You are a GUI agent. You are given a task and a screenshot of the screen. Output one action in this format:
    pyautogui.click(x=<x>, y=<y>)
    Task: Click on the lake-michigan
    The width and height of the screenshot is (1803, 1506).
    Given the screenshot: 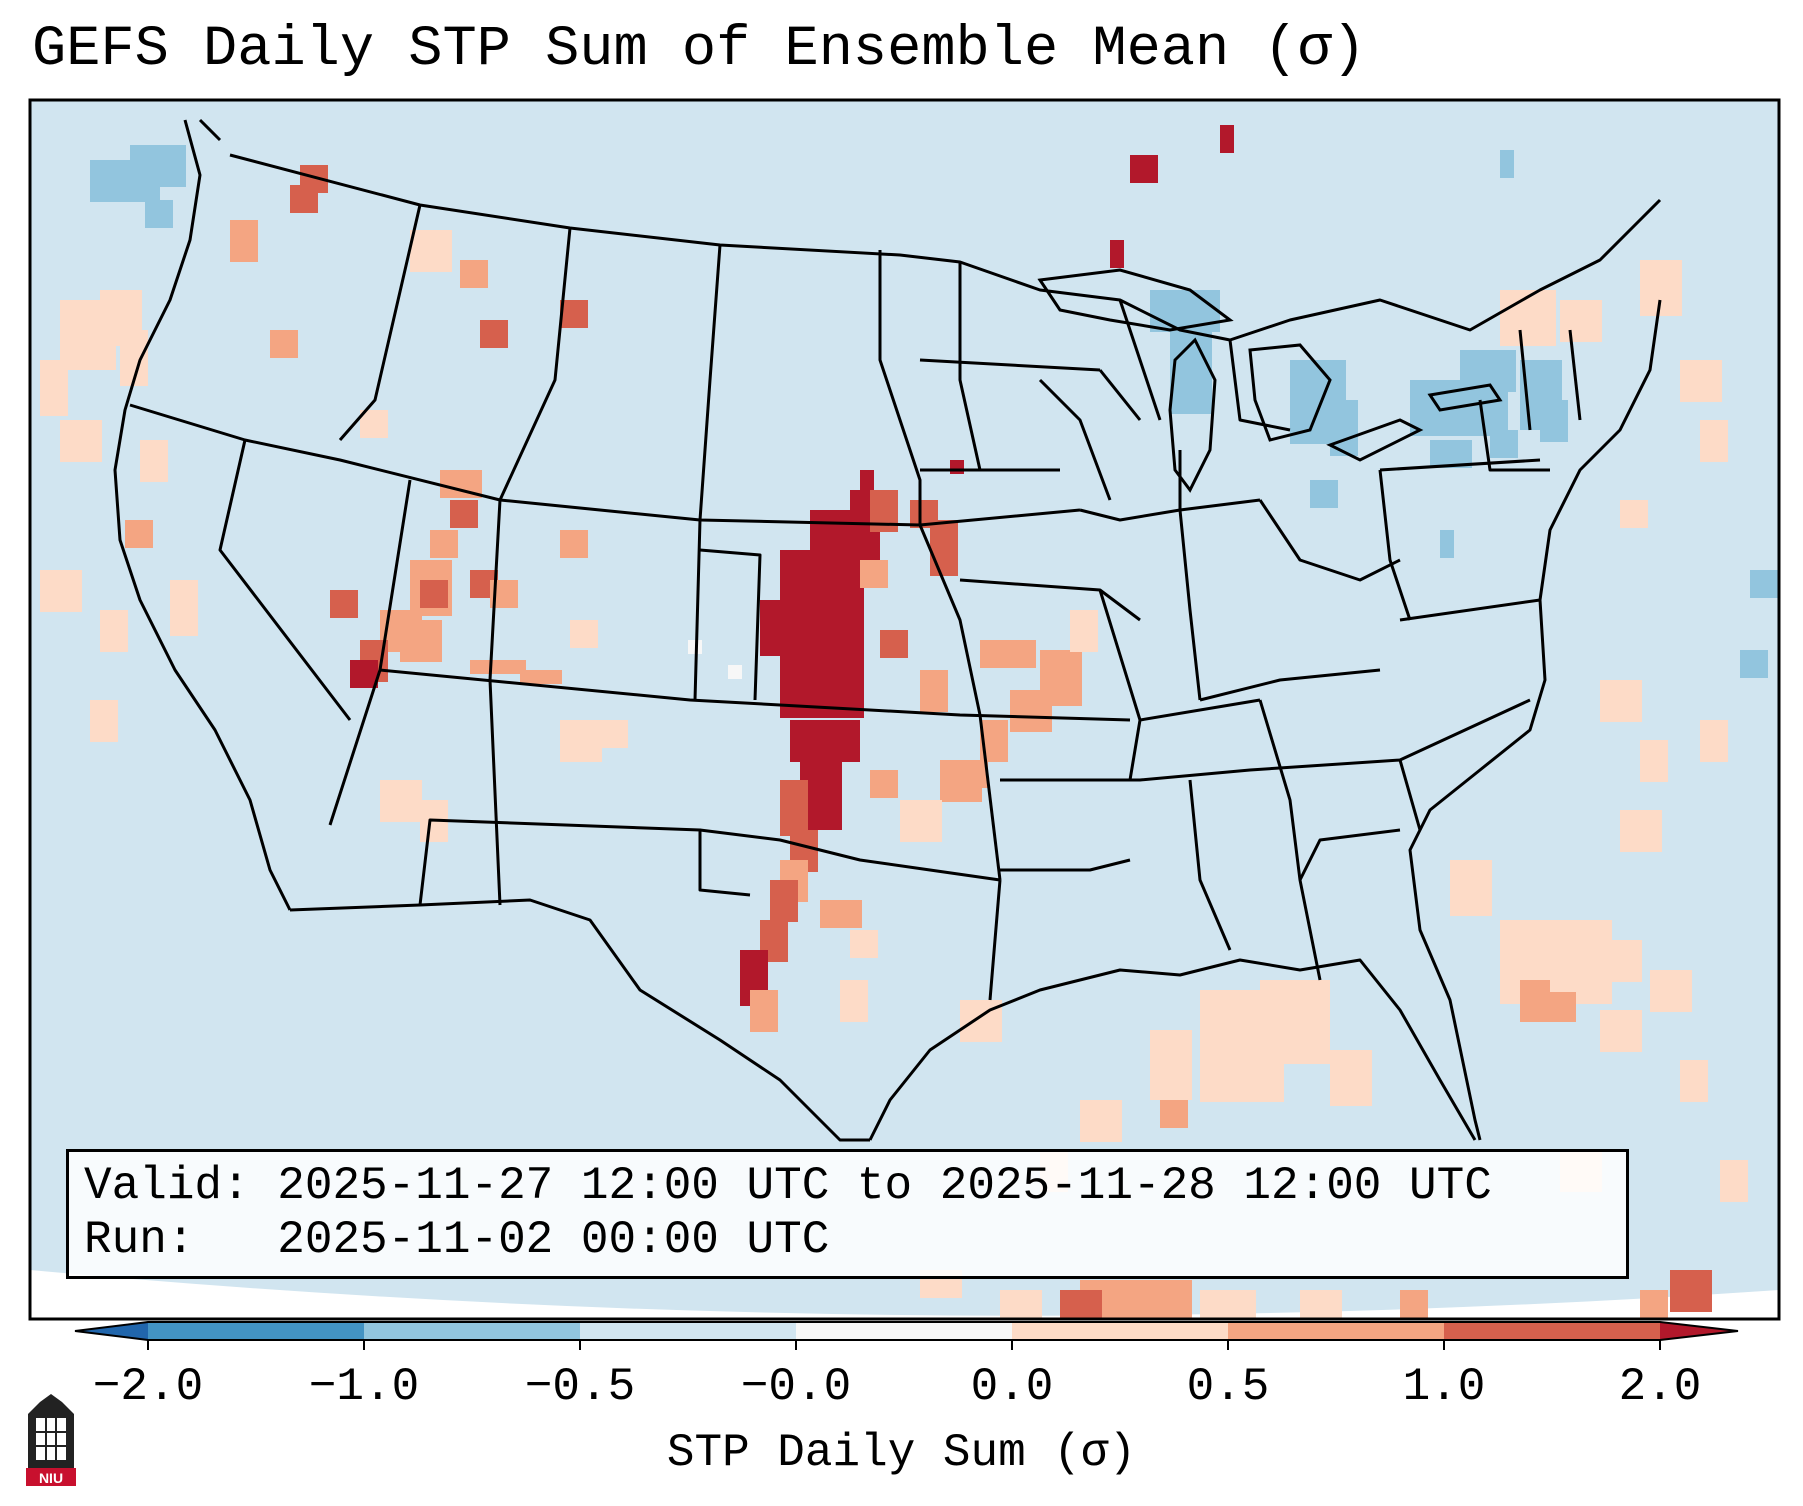 What is the action you would take?
    pyautogui.click(x=1192, y=415)
    